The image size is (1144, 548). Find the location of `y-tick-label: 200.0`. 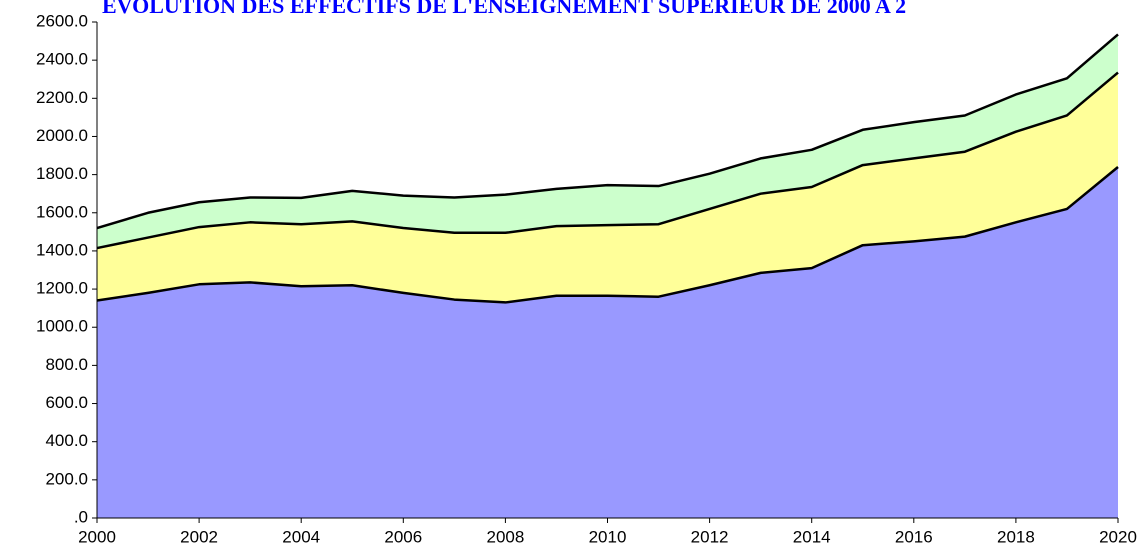

y-tick-label: 200.0 is located at coordinates (66, 478).